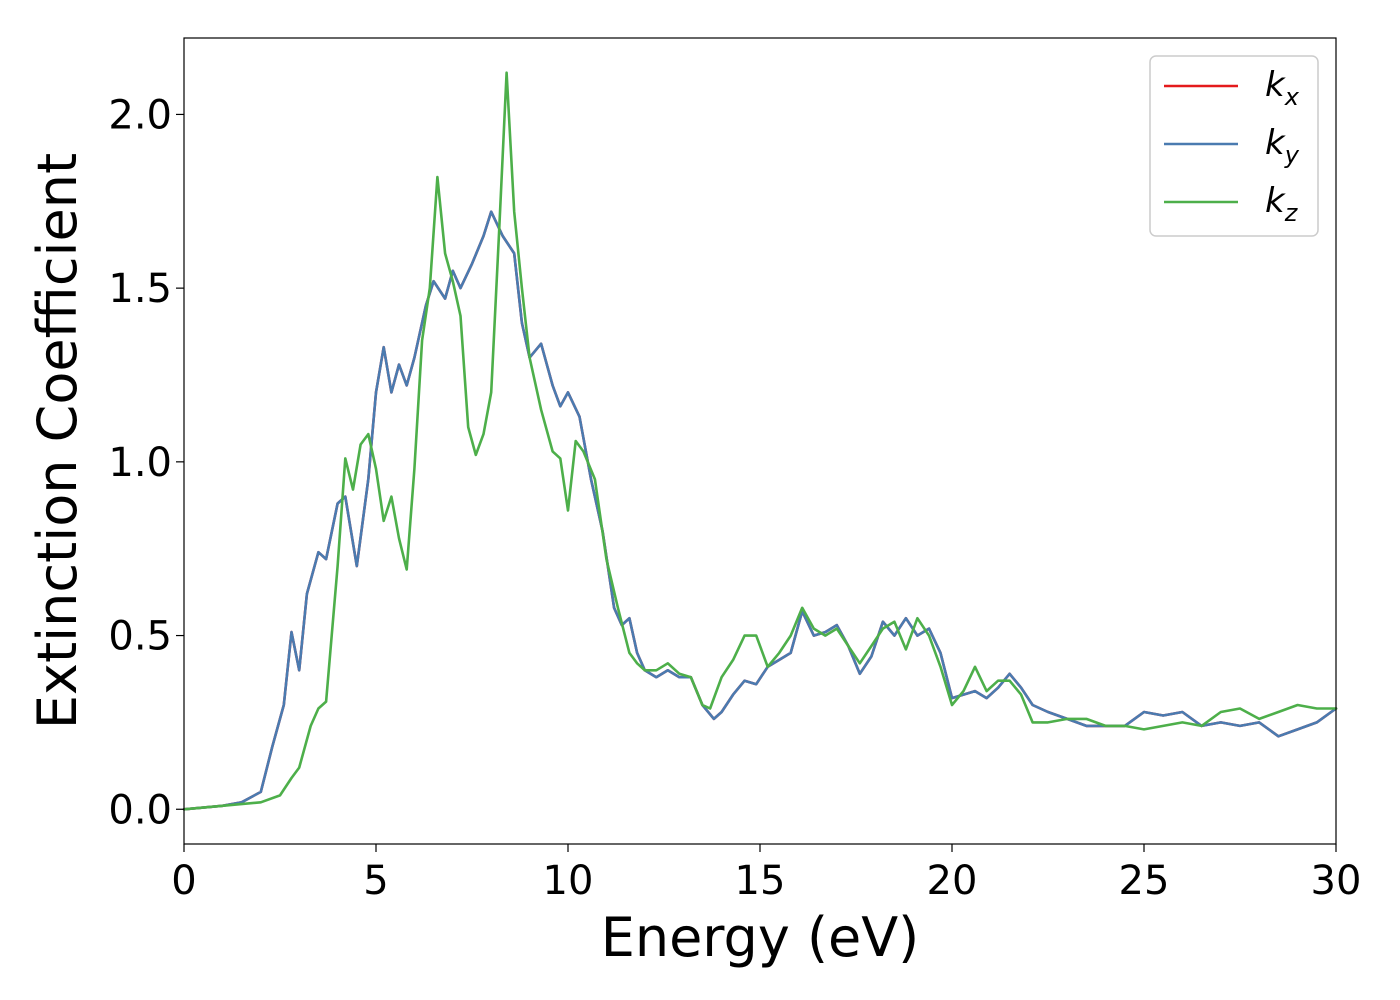  I want to click on x-axis-label: Energy (eV), so click(760, 937).